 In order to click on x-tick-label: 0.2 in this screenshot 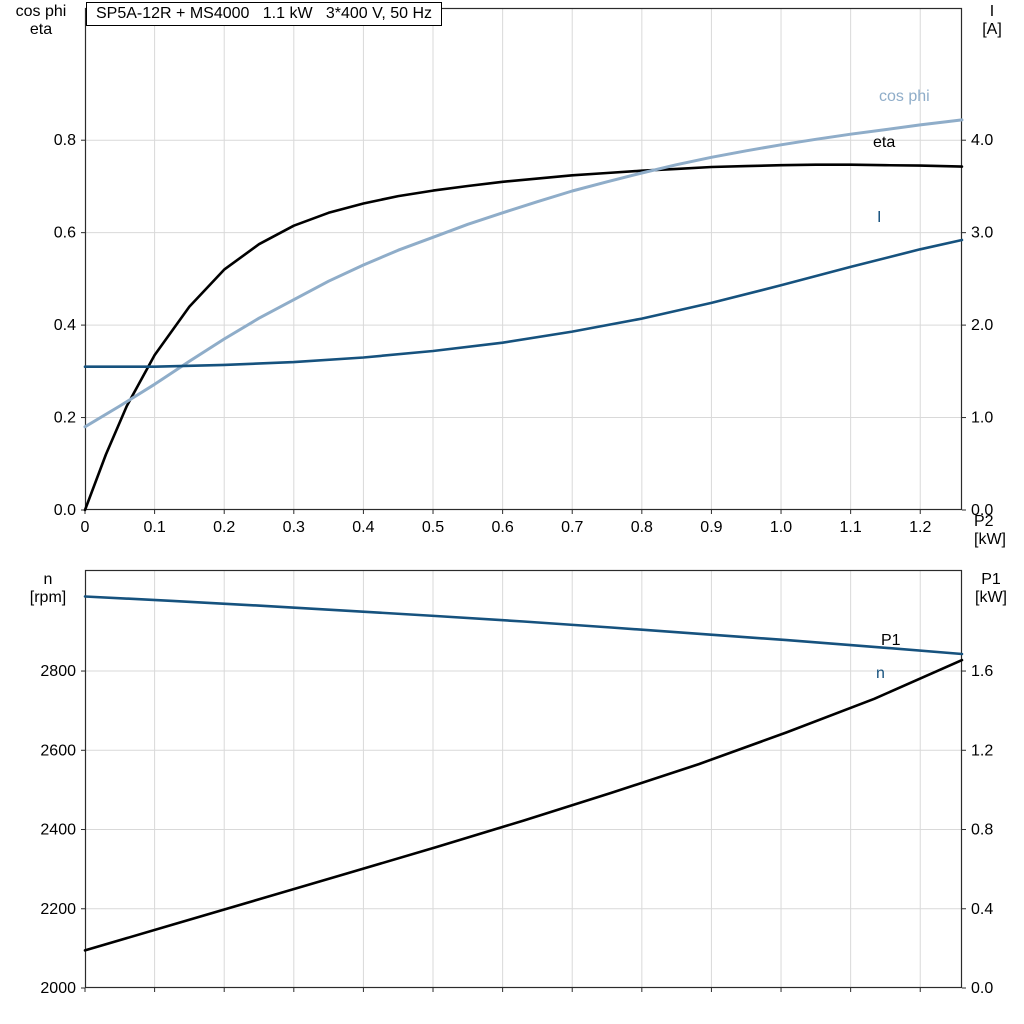, I will do `click(224, 527)`.